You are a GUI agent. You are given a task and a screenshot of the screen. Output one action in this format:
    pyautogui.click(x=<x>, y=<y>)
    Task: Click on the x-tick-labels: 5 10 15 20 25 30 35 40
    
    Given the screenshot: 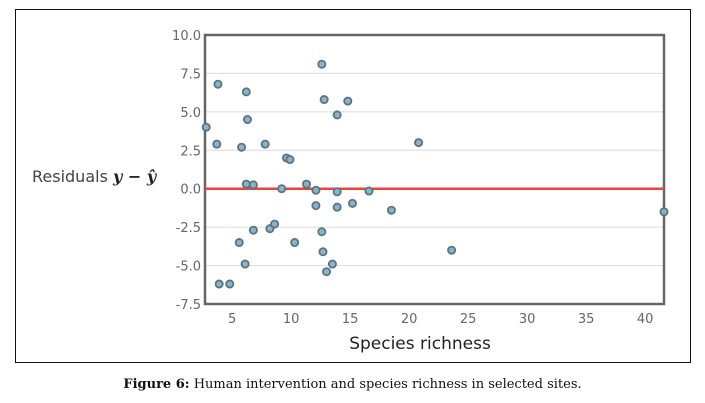 What is the action you would take?
    pyautogui.click(x=440, y=319)
    